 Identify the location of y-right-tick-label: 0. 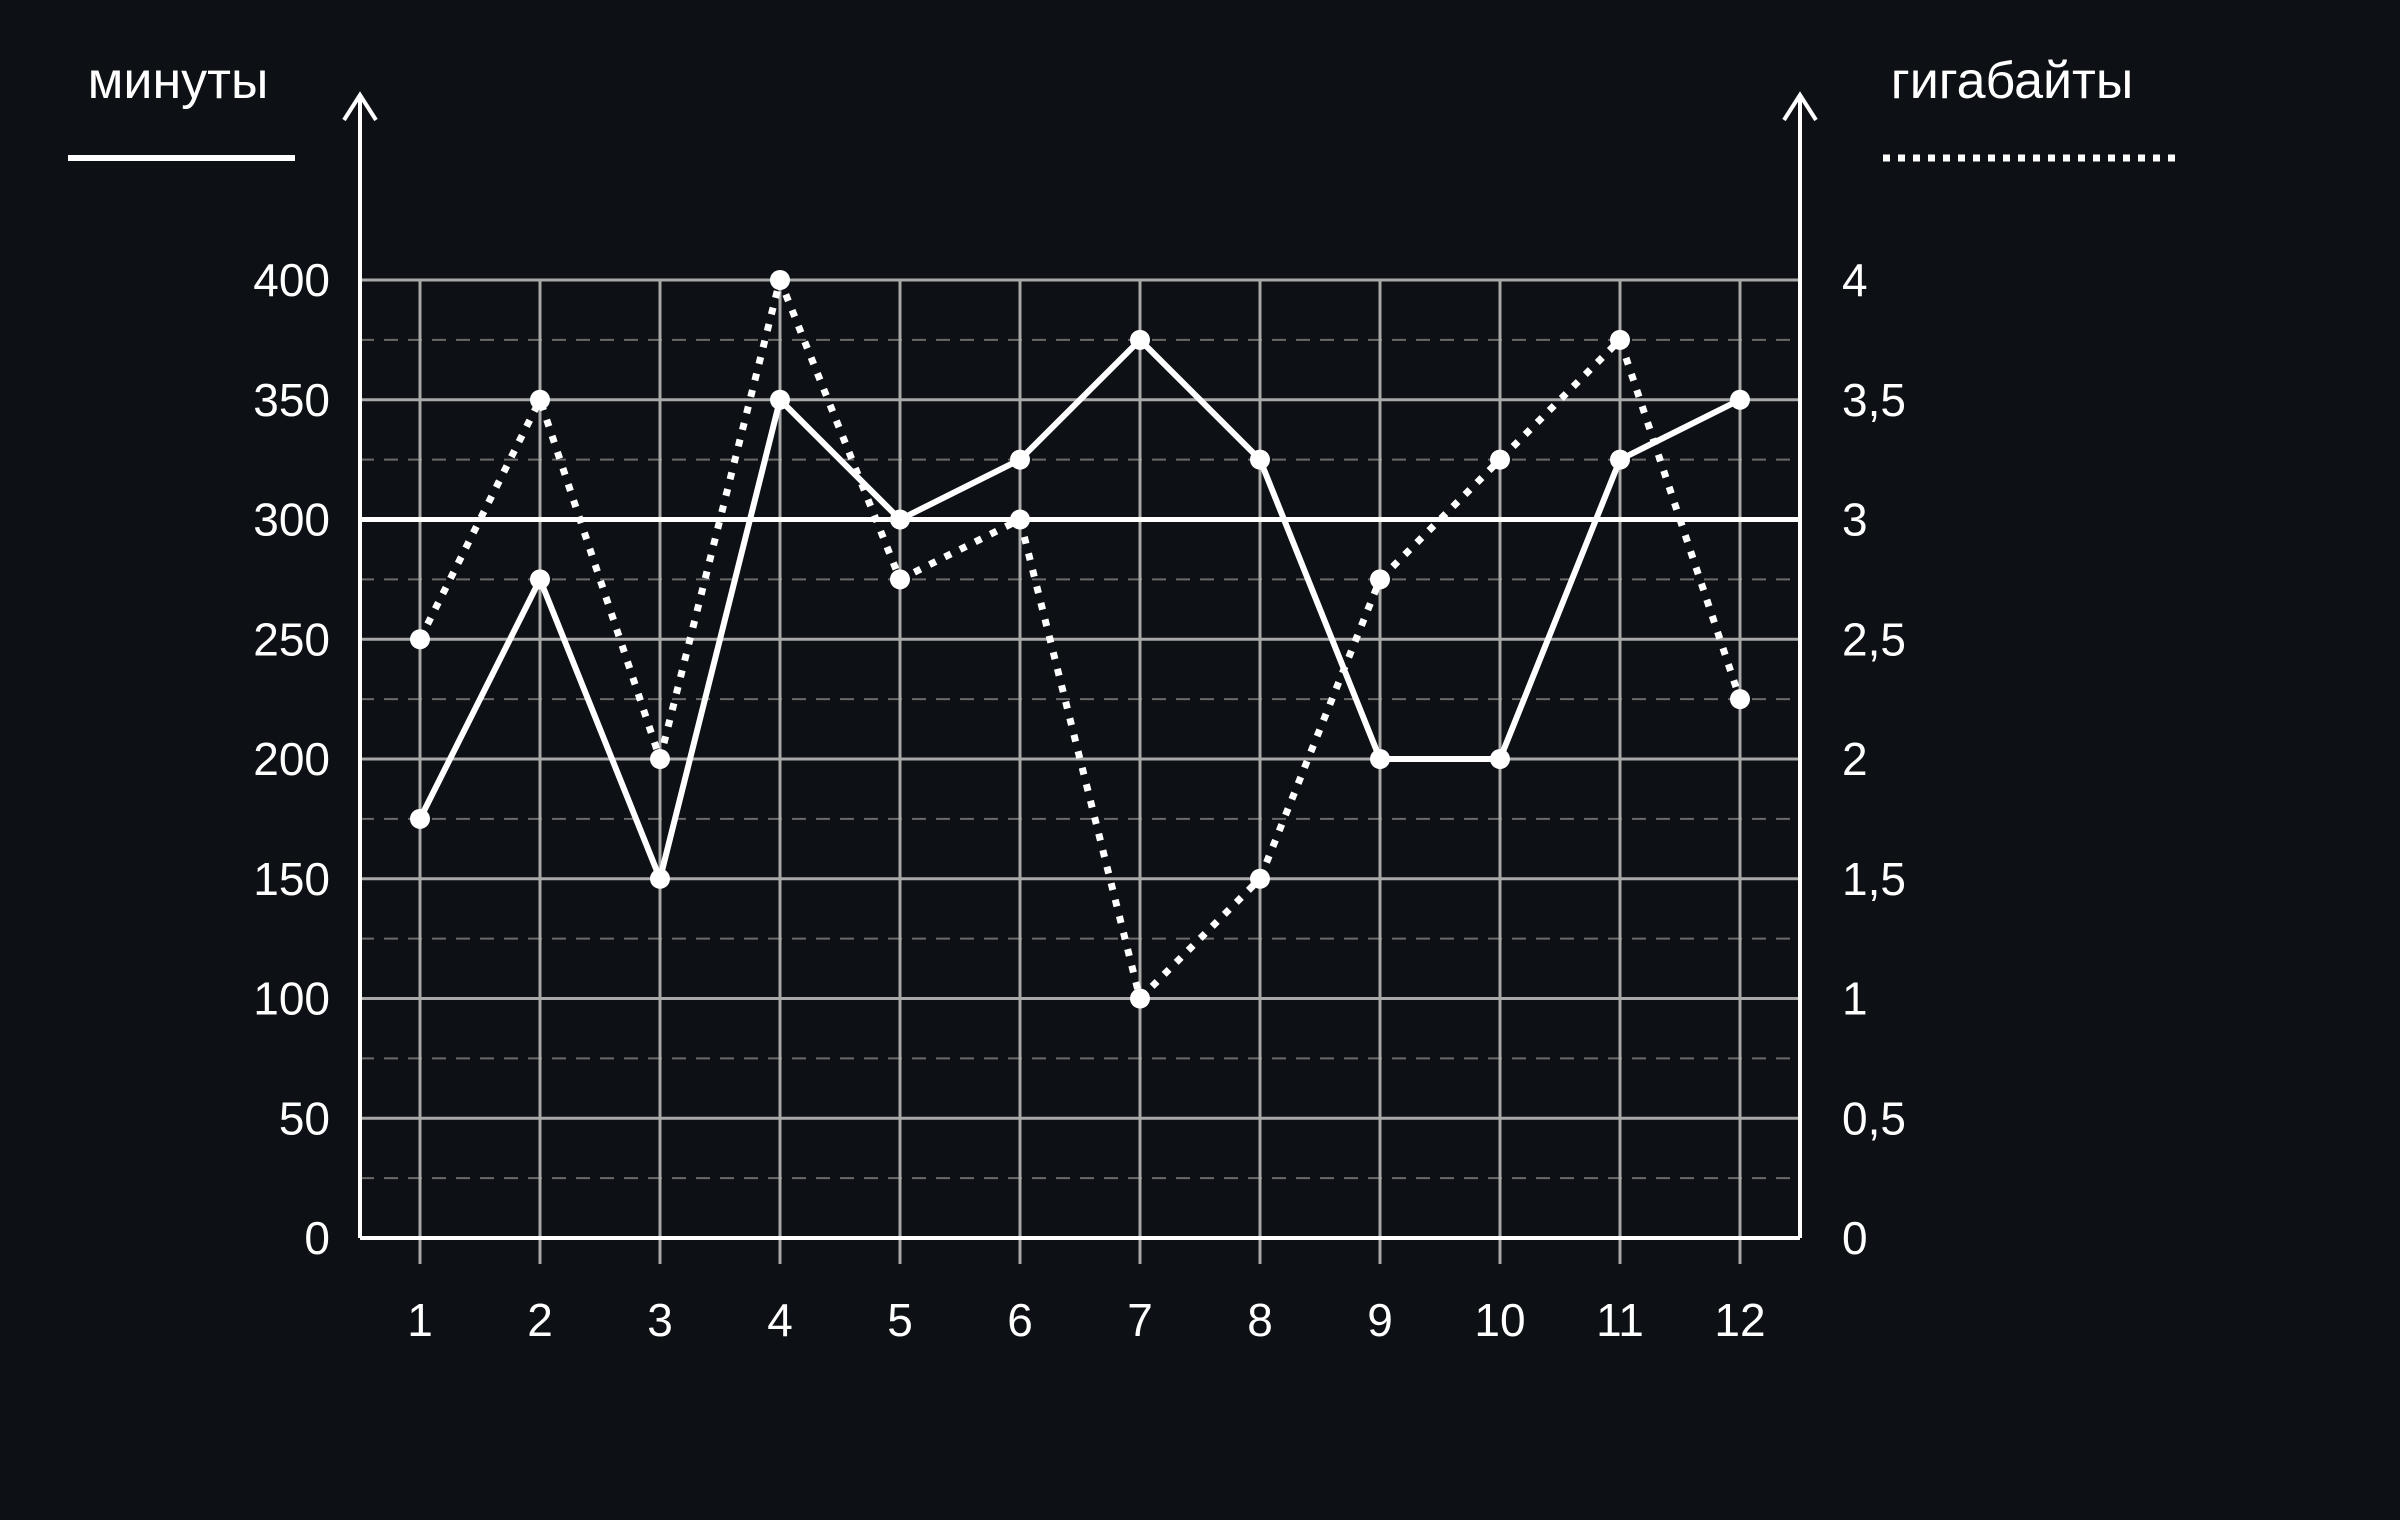
(1855, 1238).